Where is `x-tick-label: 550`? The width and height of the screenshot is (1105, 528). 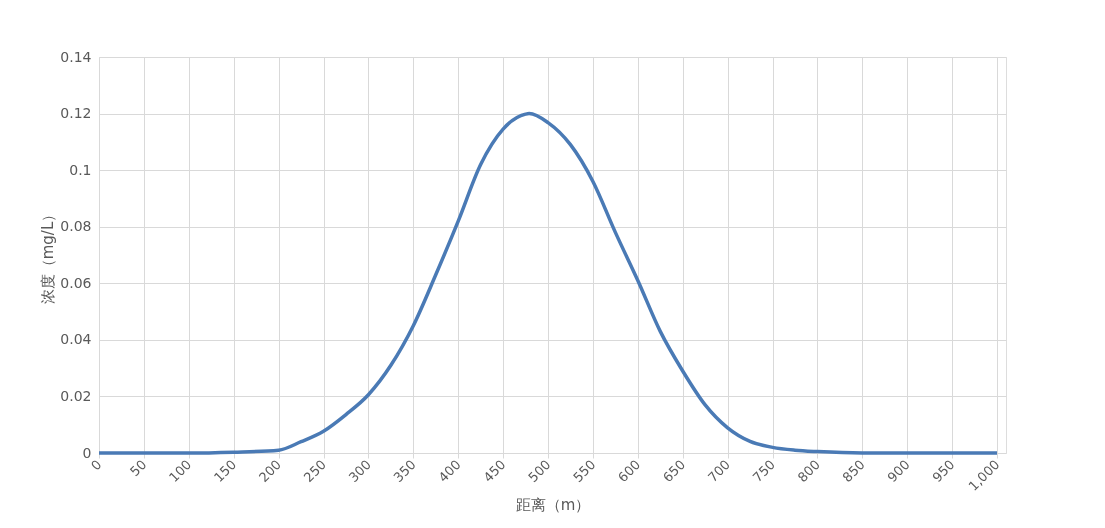
x-tick-label: 550 is located at coordinates (584, 471).